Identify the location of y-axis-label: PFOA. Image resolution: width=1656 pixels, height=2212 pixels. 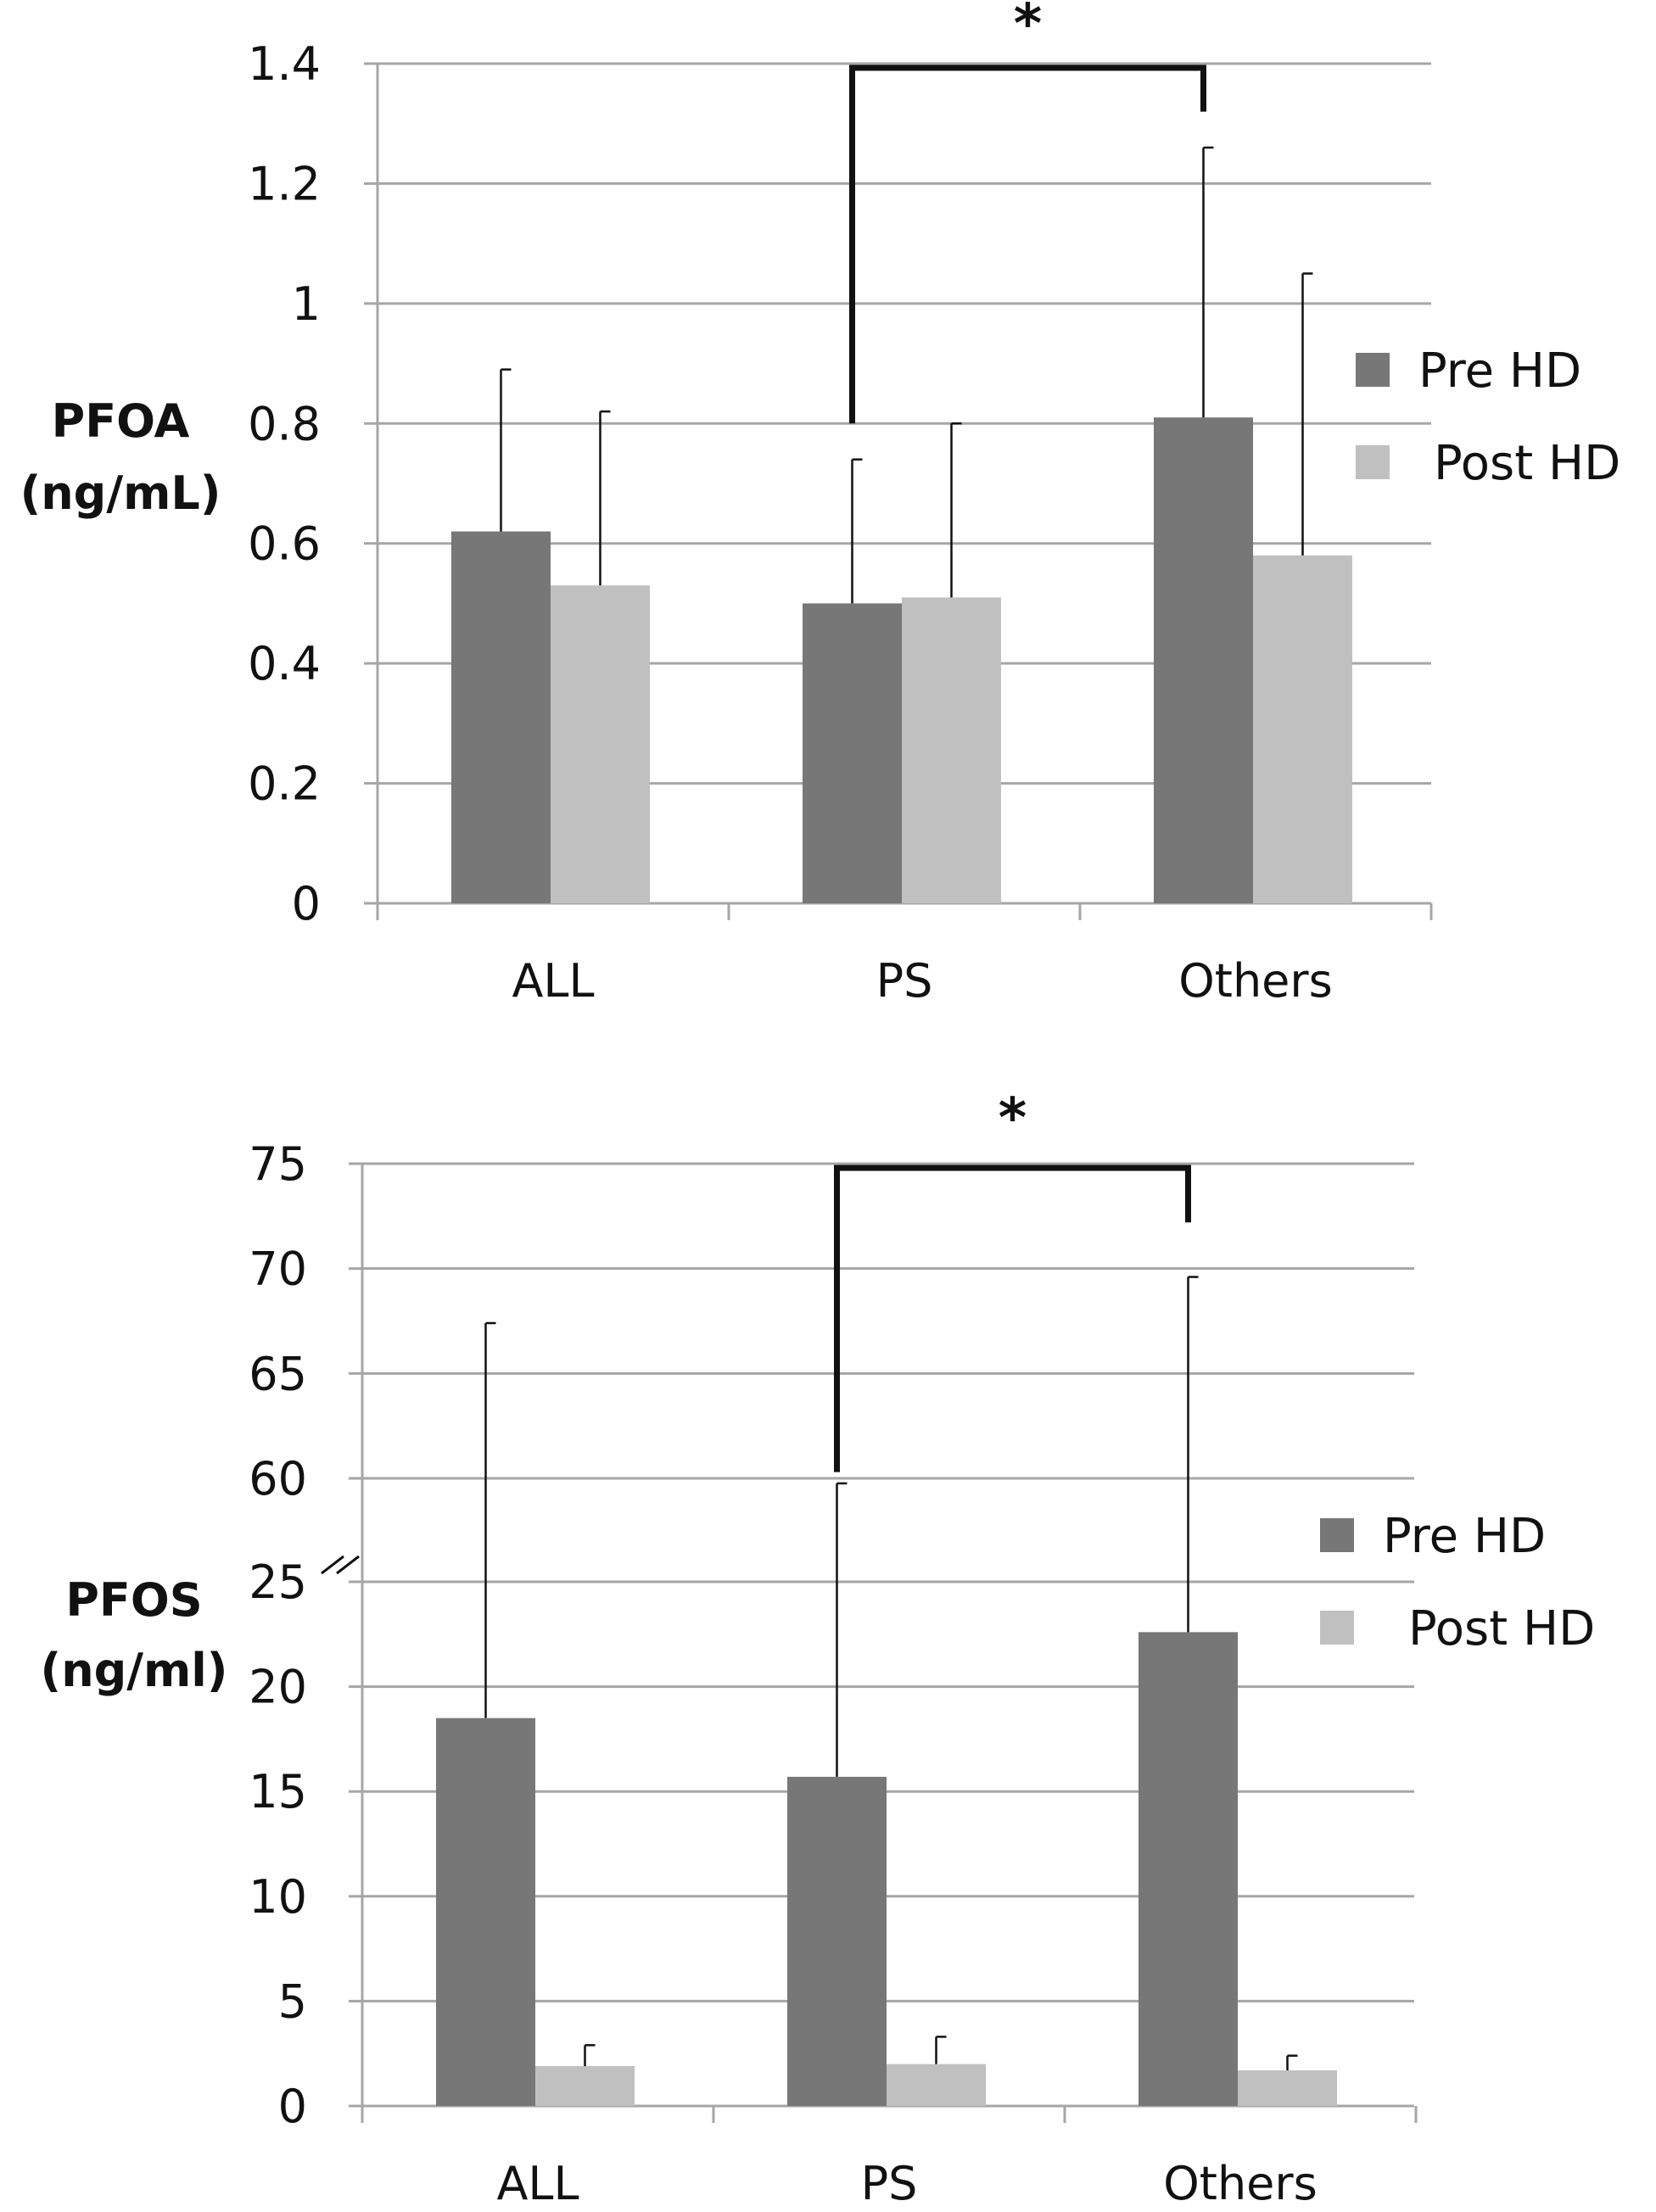
(121, 421).